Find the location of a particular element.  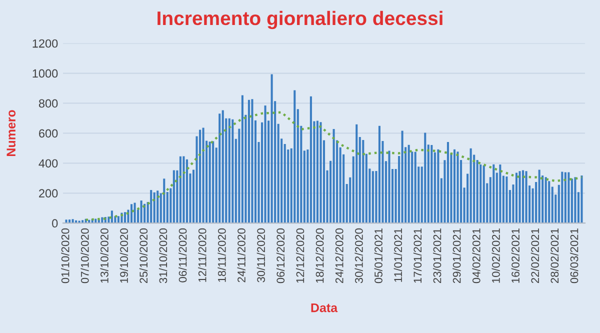

x-tick-label: 06/03/2021 is located at coordinates (574, 256).